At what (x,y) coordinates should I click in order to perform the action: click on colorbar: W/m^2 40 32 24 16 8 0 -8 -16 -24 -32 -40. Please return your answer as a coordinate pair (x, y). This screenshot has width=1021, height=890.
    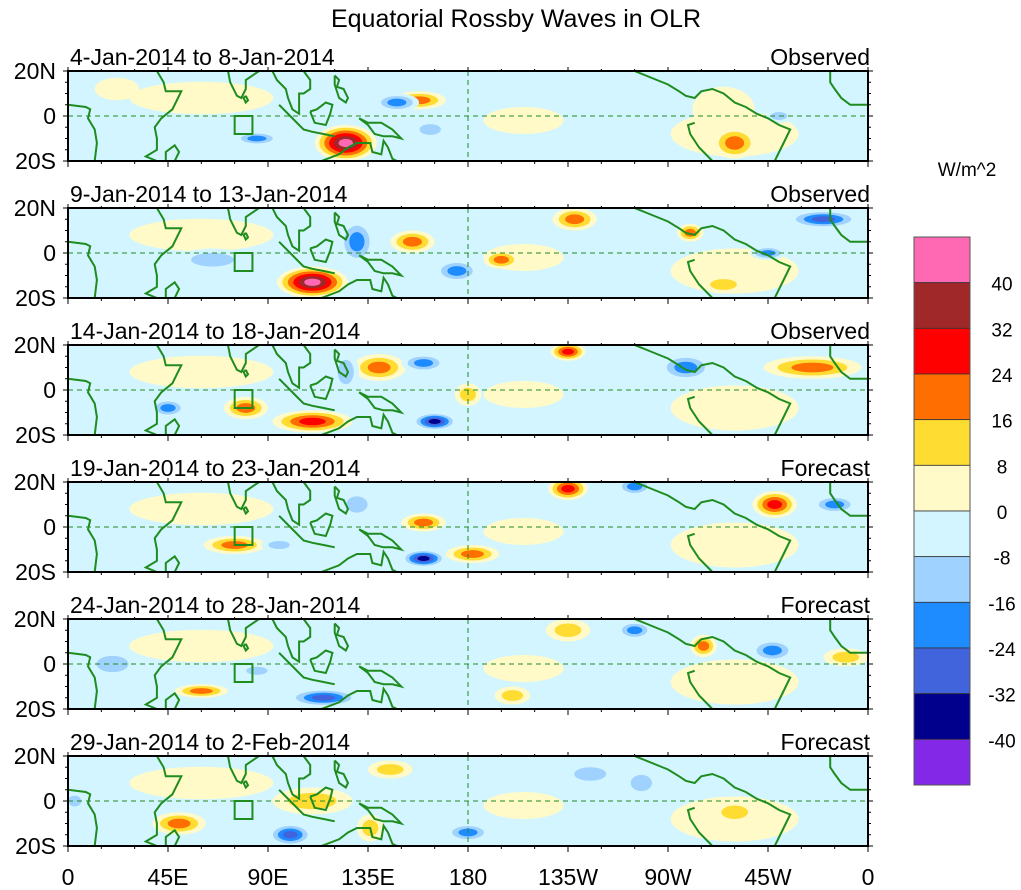
    Looking at the image, I should click on (964, 473).